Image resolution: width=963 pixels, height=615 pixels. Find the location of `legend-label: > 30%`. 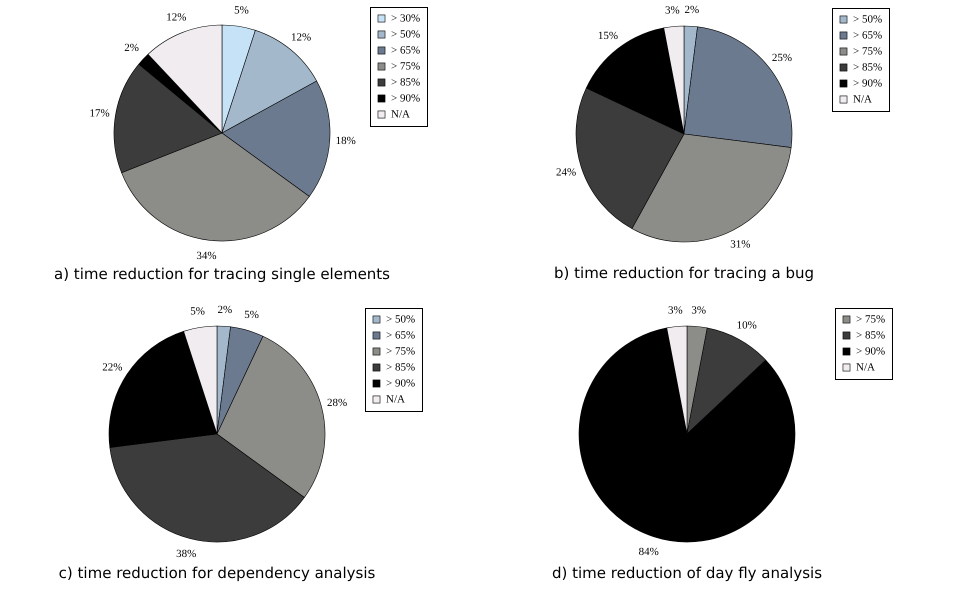

legend-label: > 30% is located at coordinates (405, 18).